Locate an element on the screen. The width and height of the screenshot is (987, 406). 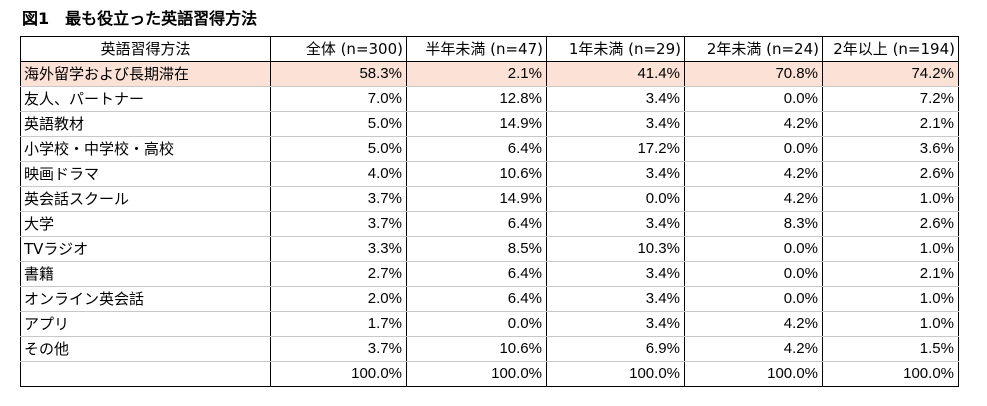
table-row: 英語教材 5.0% 14.9% 3.4% 4.2% 2.1% is located at coordinates (489, 124).